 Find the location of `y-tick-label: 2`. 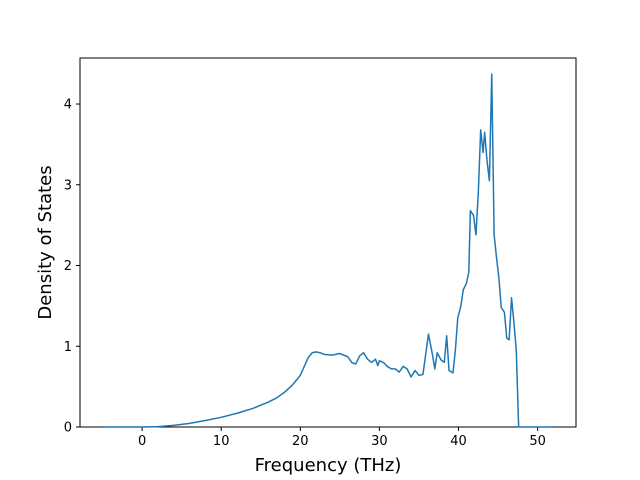

y-tick-label: 2 is located at coordinates (68, 266).